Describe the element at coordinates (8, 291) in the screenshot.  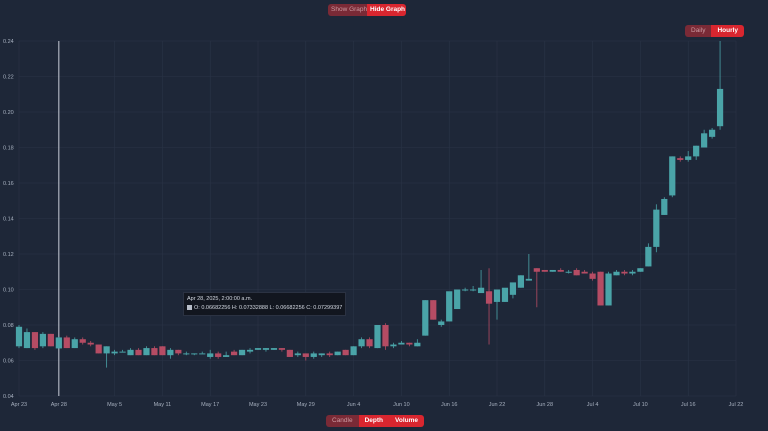
I see `y-tick-label: 0.10` at that location.